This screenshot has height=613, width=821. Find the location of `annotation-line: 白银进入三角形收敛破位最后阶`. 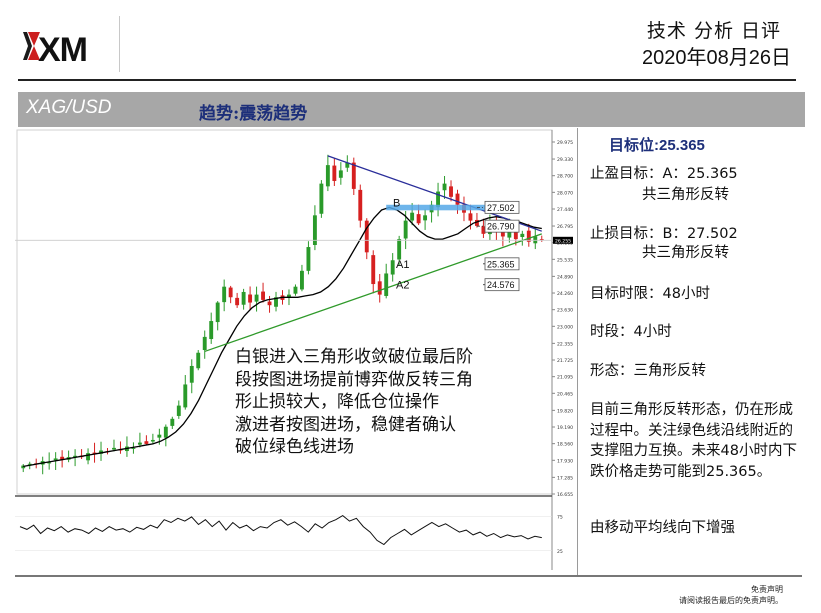

annotation-line: 白银进入三角形收敛破位最后阶 is located at coordinates (354, 357).